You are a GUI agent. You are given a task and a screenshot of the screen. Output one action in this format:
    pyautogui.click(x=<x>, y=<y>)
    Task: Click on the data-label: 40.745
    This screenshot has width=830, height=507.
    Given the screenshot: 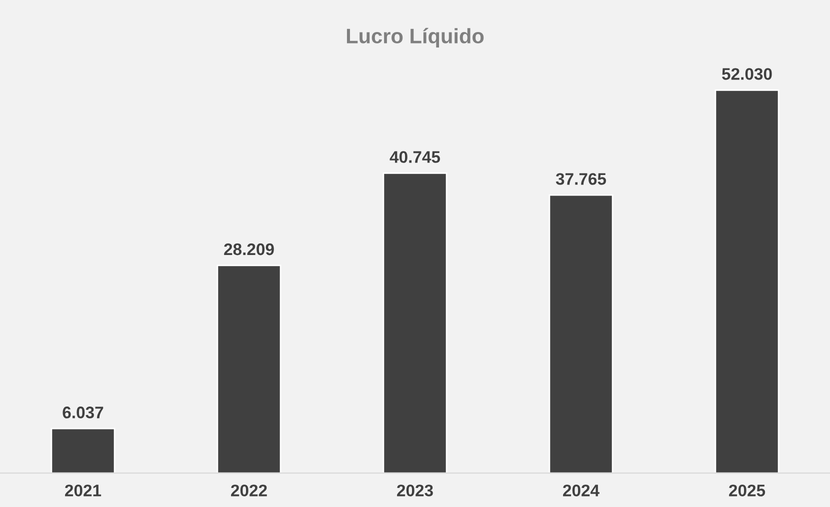 What is the action you would take?
    pyautogui.click(x=415, y=157)
    